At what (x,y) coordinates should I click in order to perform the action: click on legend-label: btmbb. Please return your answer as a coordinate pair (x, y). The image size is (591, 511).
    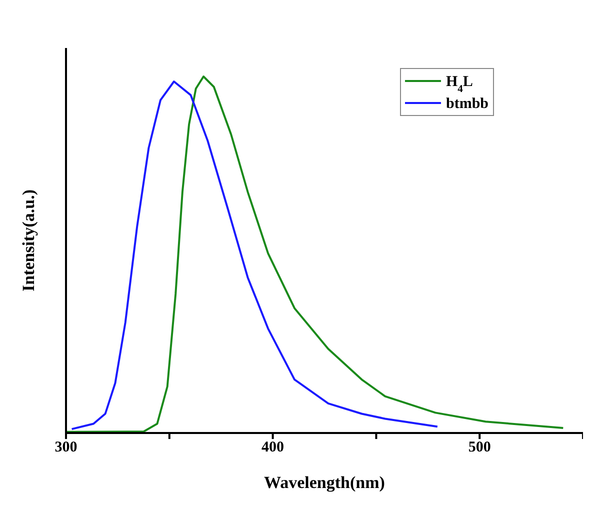
    Looking at the image, I should click on (467, 104).